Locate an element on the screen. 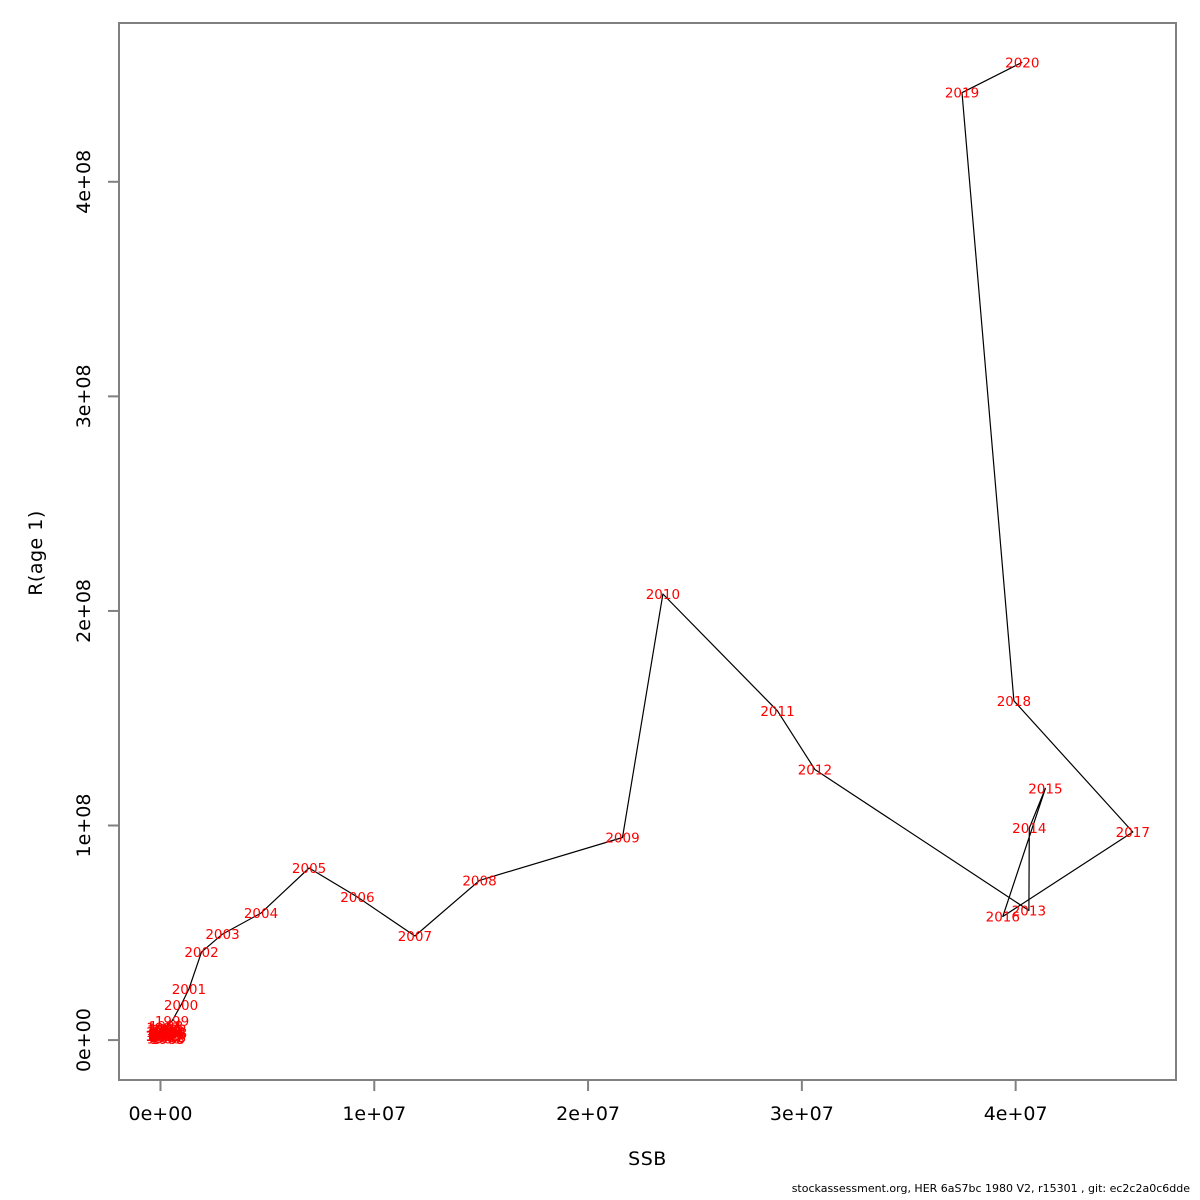  year-label-2005: 2005 is located at coordinates (309, 869).